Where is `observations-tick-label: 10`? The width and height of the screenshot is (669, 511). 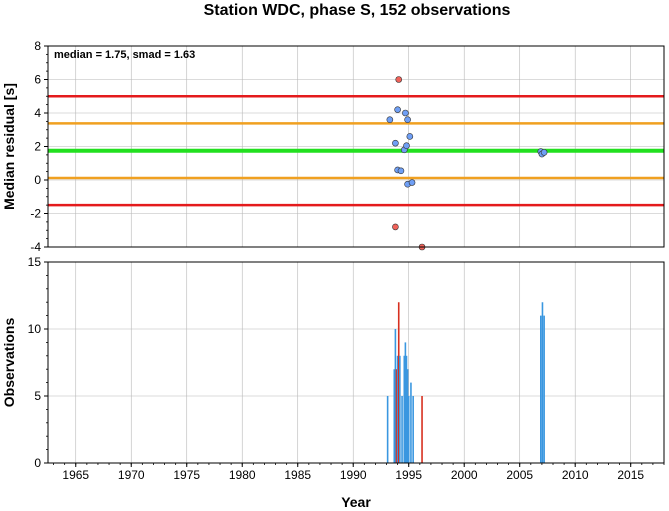 observations-tick-label: 10 is located at coordinates (35, 329).